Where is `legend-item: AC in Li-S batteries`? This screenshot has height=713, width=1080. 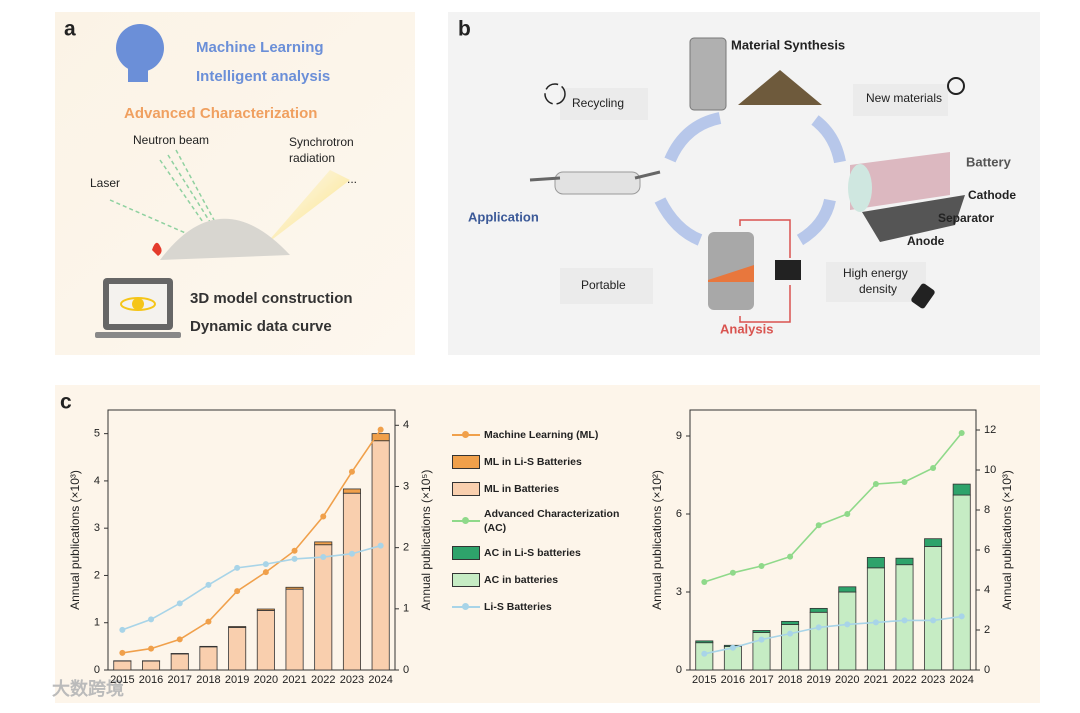 legend-item: AC in Li-S batteries is located at coordinates (547, 553).